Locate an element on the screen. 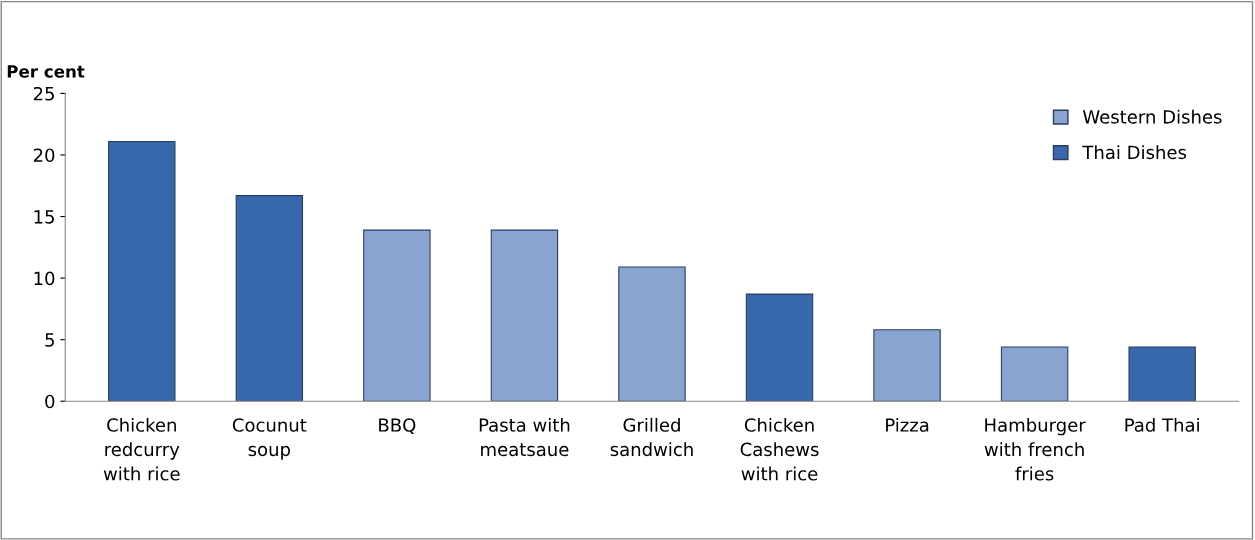  x-tick-label: Hamburger with french fries is located at coordinates (1035, 449).